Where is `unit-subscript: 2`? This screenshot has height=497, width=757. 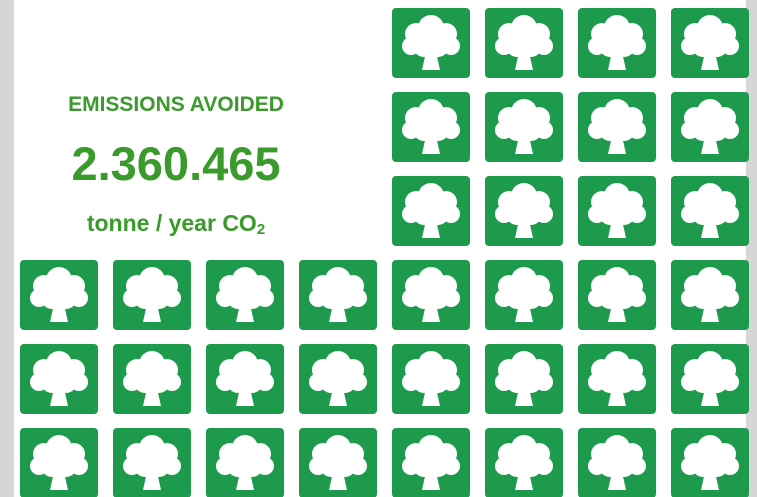 unit-subscript: 2 is located at coordinates (261, 229).